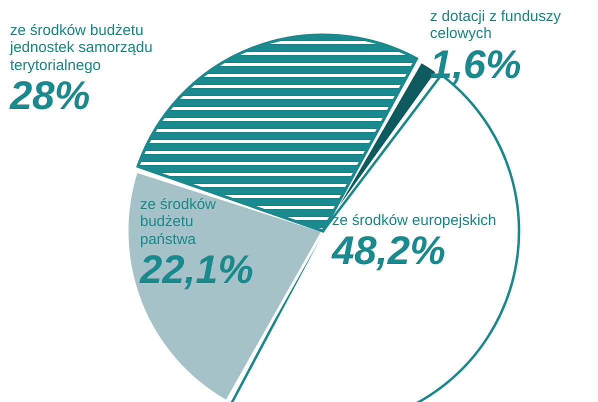 This screenshot has height=402, width=598. Describe the element at coordinates (51, 96) in the screenshot. I see `data-label: 28%` at that location.